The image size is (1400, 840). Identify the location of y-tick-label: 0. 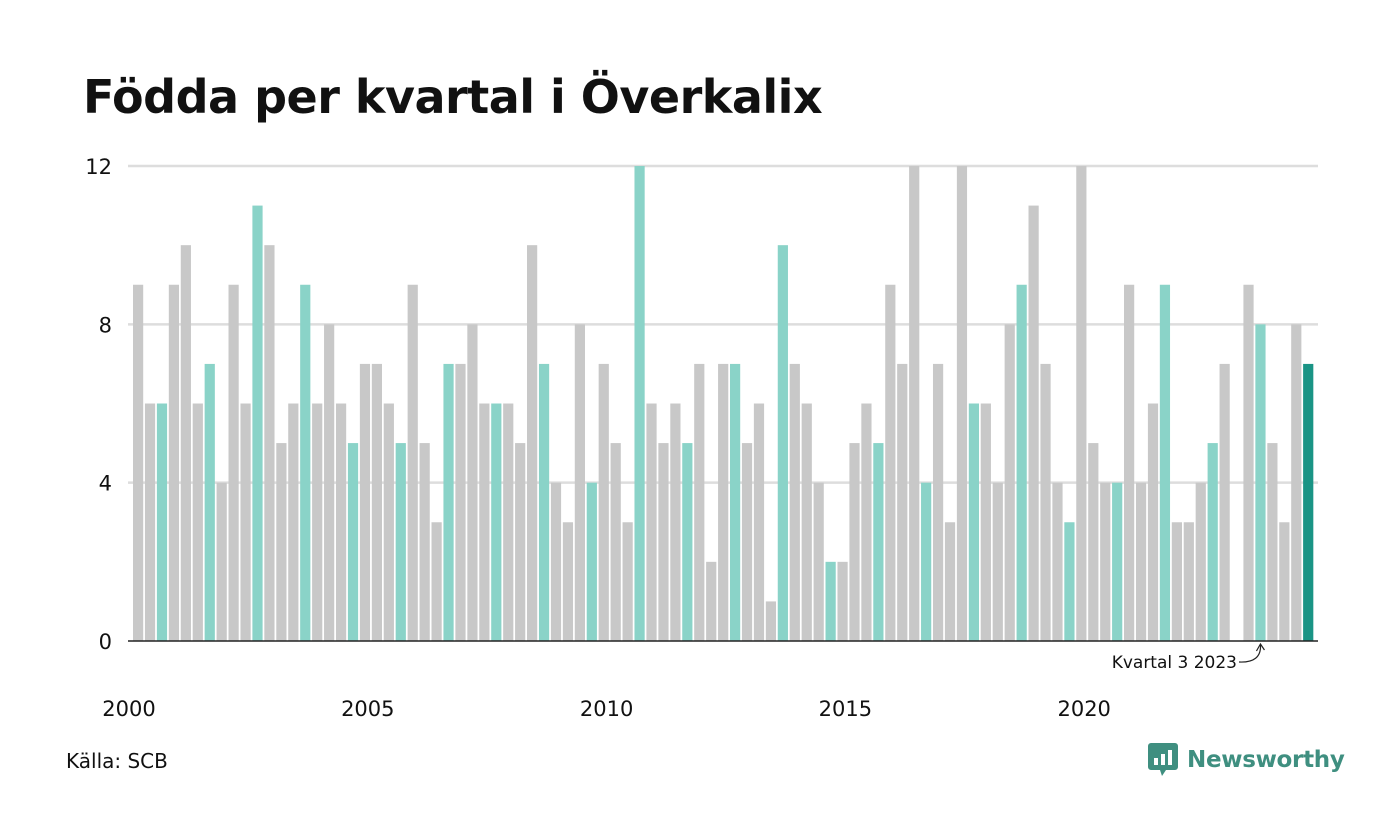
(105, 642).